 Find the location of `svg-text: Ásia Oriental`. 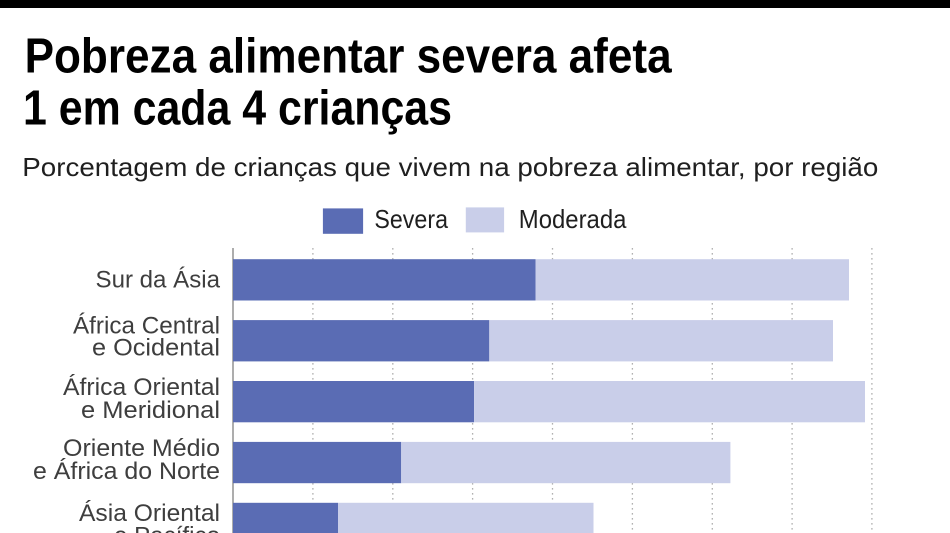

svg-text: Ásia Oriental is located at coordinates (149, 513).